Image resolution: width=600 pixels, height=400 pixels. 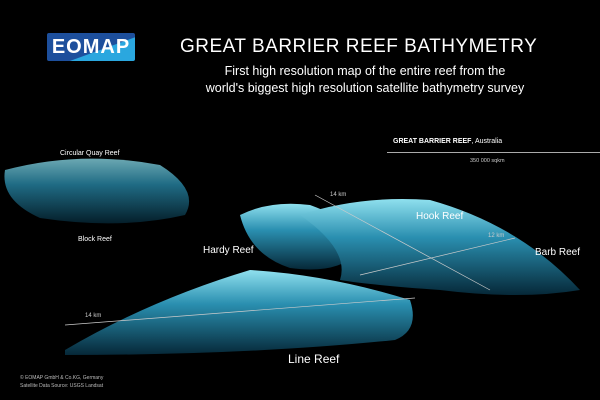 What do you see at coordinates (487, 161) in the screenshot?
I see `area-label: 350 000 sqkm` at bounding box center [487, 161].